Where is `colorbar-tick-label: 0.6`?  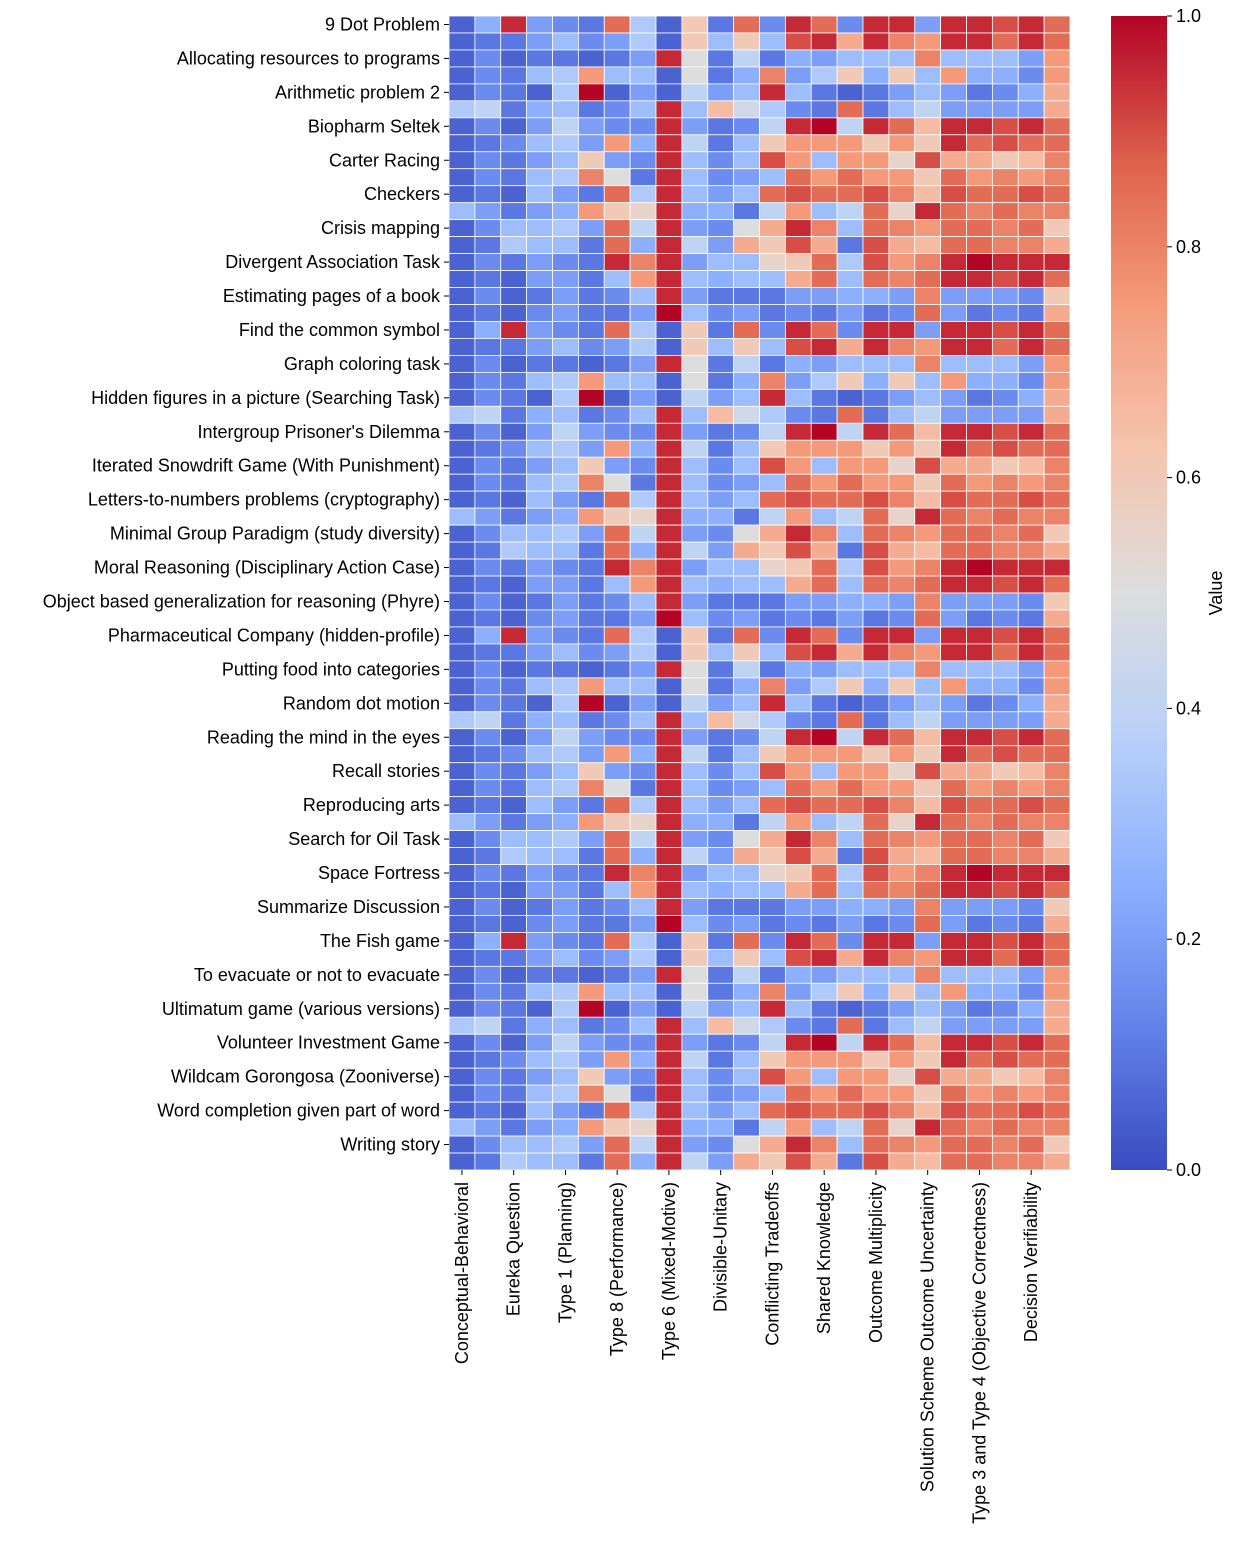 colorbar-tick-label: 0.6 is located at coordinates (1188, 478).